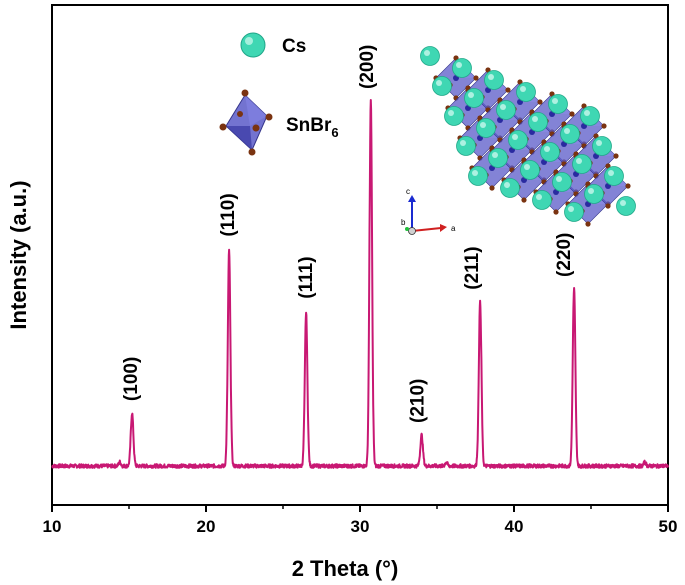 The image size is (685, 585). What do you see at coordinates (246, 122) in the screenshot?
I see `octahedron-legend-marker` at bounding box center [246, 122].